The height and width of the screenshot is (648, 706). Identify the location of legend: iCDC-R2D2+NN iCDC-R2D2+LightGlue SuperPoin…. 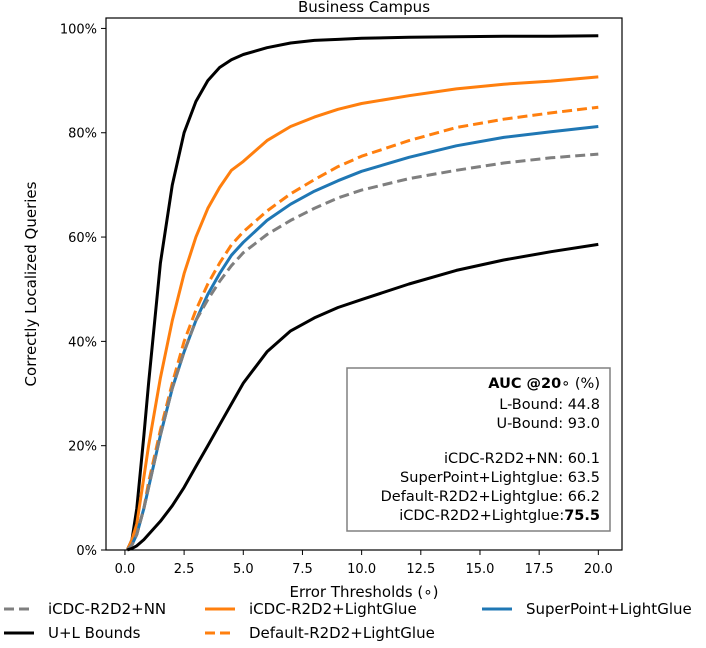
(348, 621).